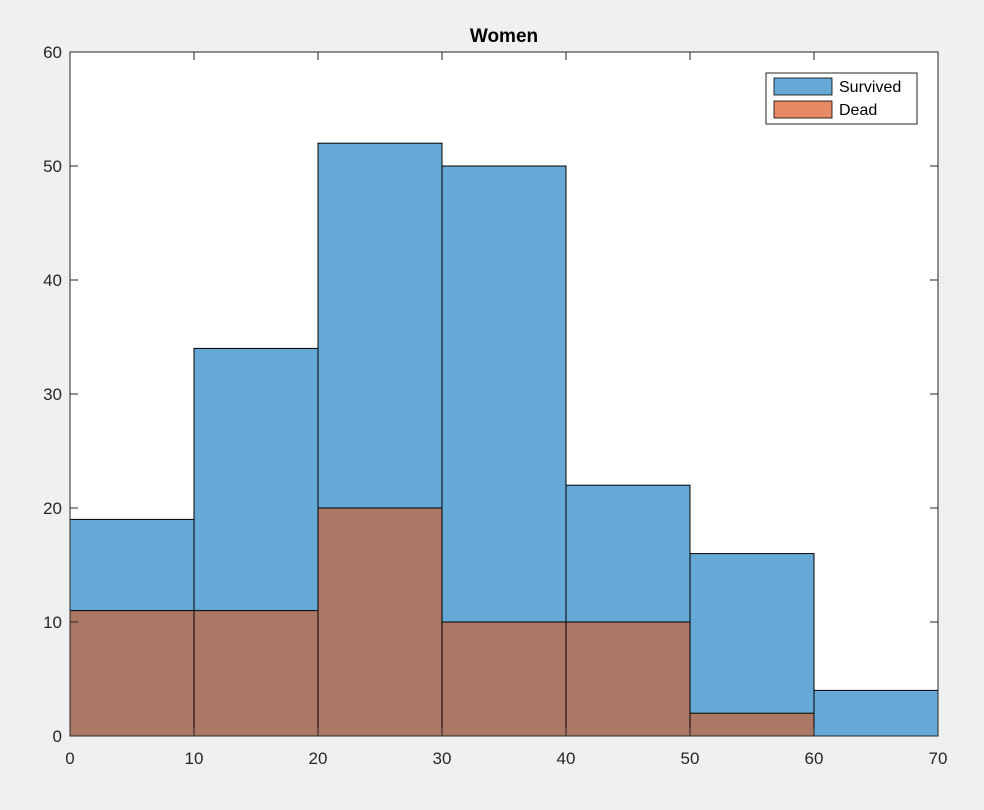 The height and width of the screenshot is (810, 984). I want to click on y-tick-label-4: 40, so click(52, 280).